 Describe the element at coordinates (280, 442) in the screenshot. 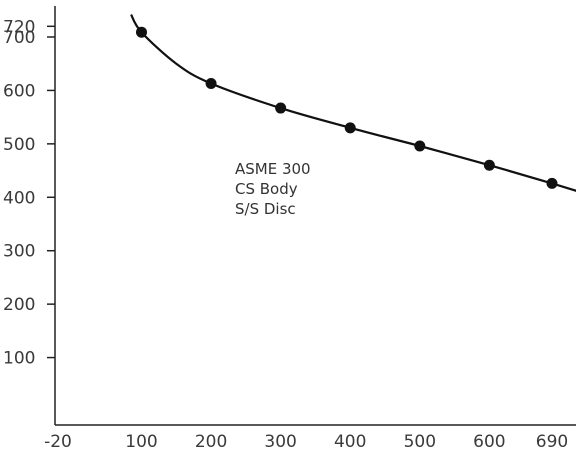

I see `x-tick-label: 300` at that location.